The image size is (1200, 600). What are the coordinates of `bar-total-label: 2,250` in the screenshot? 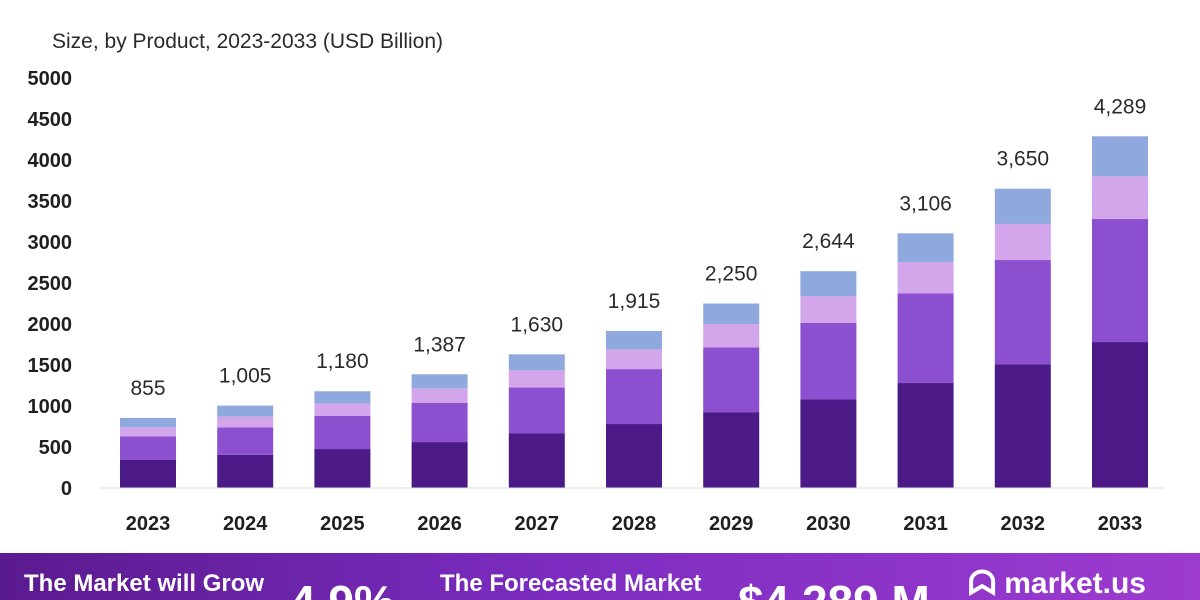 It's located at (731, 274).